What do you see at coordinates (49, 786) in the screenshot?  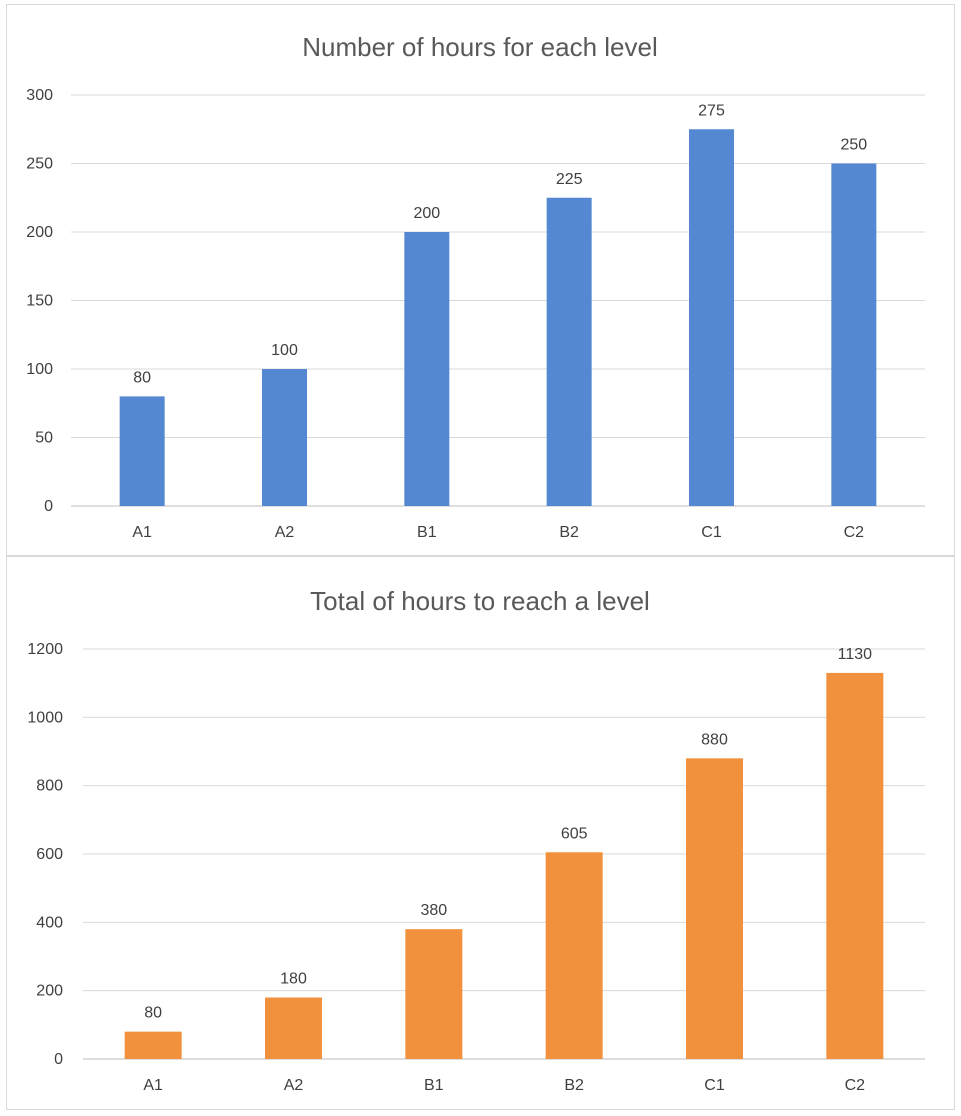 I see `y-tick-label: 800` at bounding box center [49, 786].